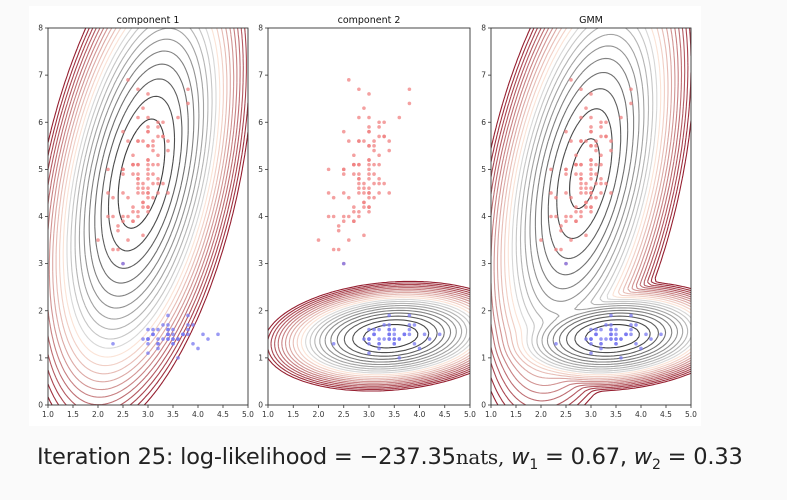 The width and height of the screenshot is (787, 500). Describe the element at coordinates (591, 20) in the screenshot. I see `panel-title: GMM` at that location.